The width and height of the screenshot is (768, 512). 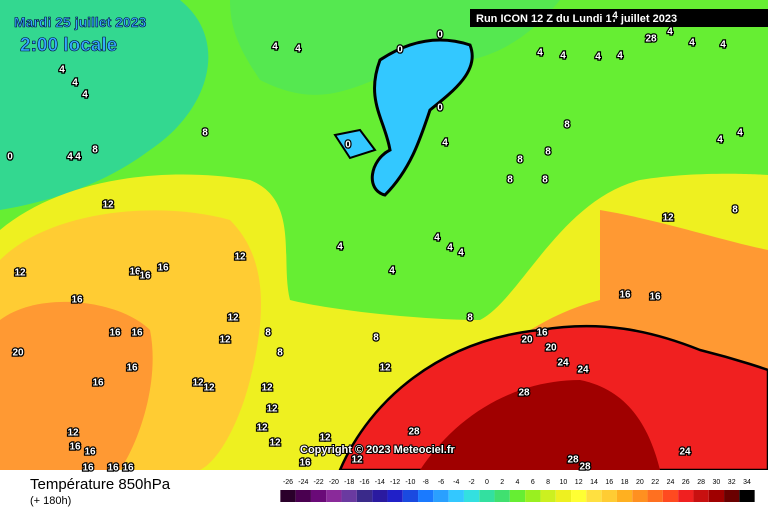 What do you see at coordinates (80, 22) in the screenshot?
I see `valid-date: Mardi 25 juillet 2023` at bounding box center [80, 22].